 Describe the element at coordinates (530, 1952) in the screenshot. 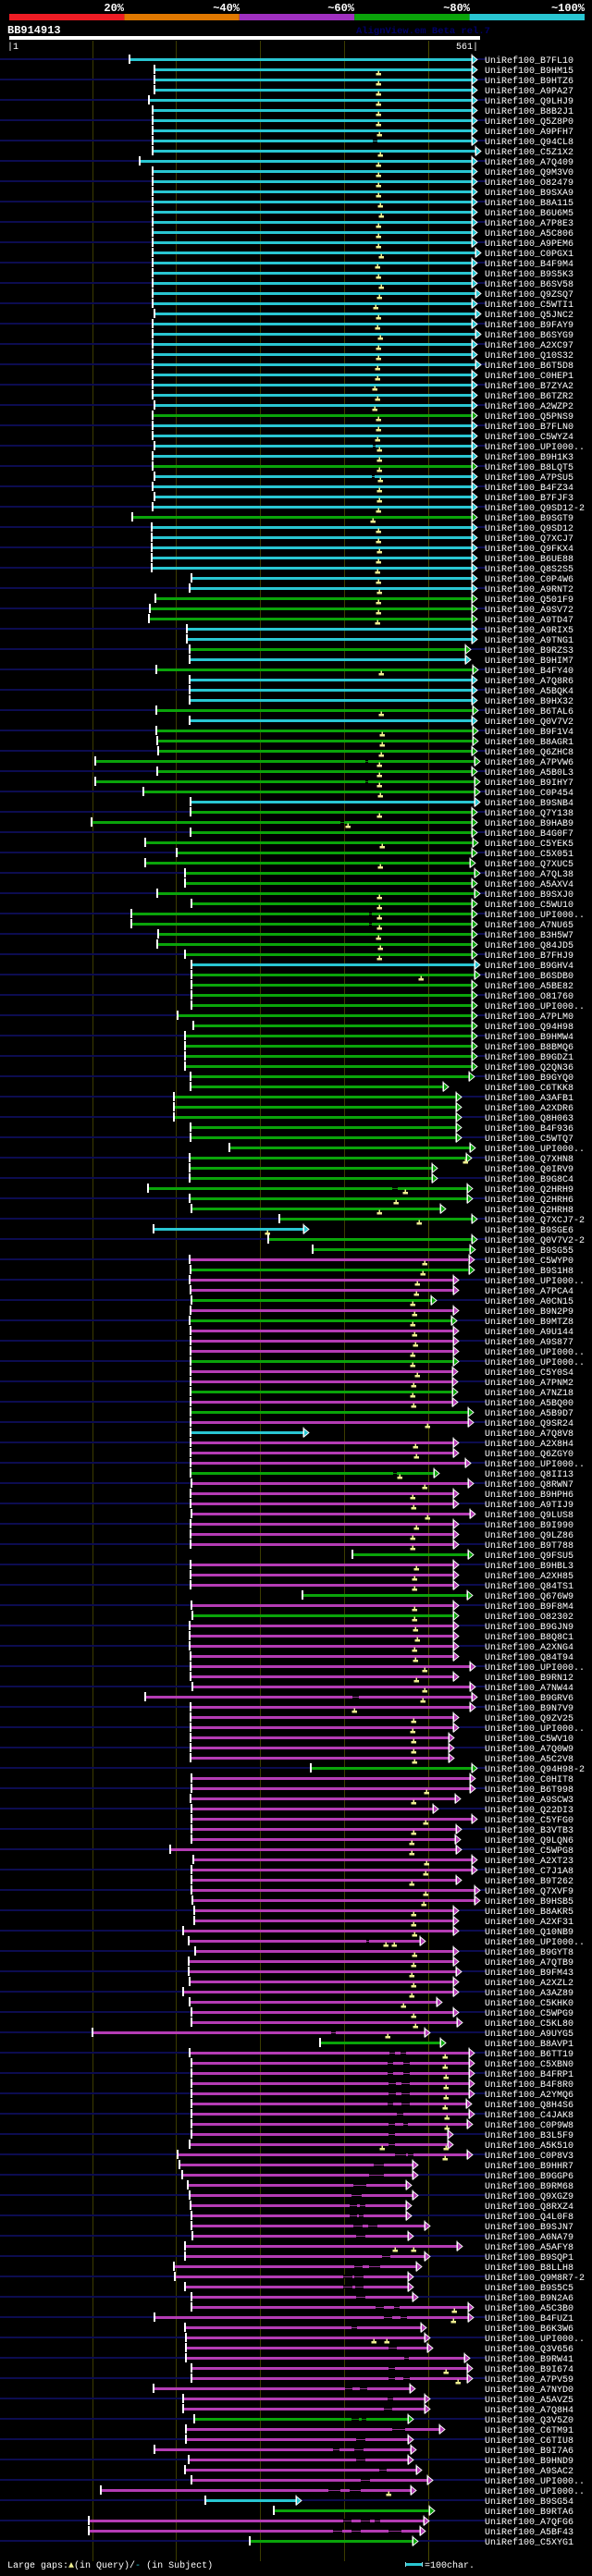

I see `svg-text: UniRef100_B9GYT8` at that location.